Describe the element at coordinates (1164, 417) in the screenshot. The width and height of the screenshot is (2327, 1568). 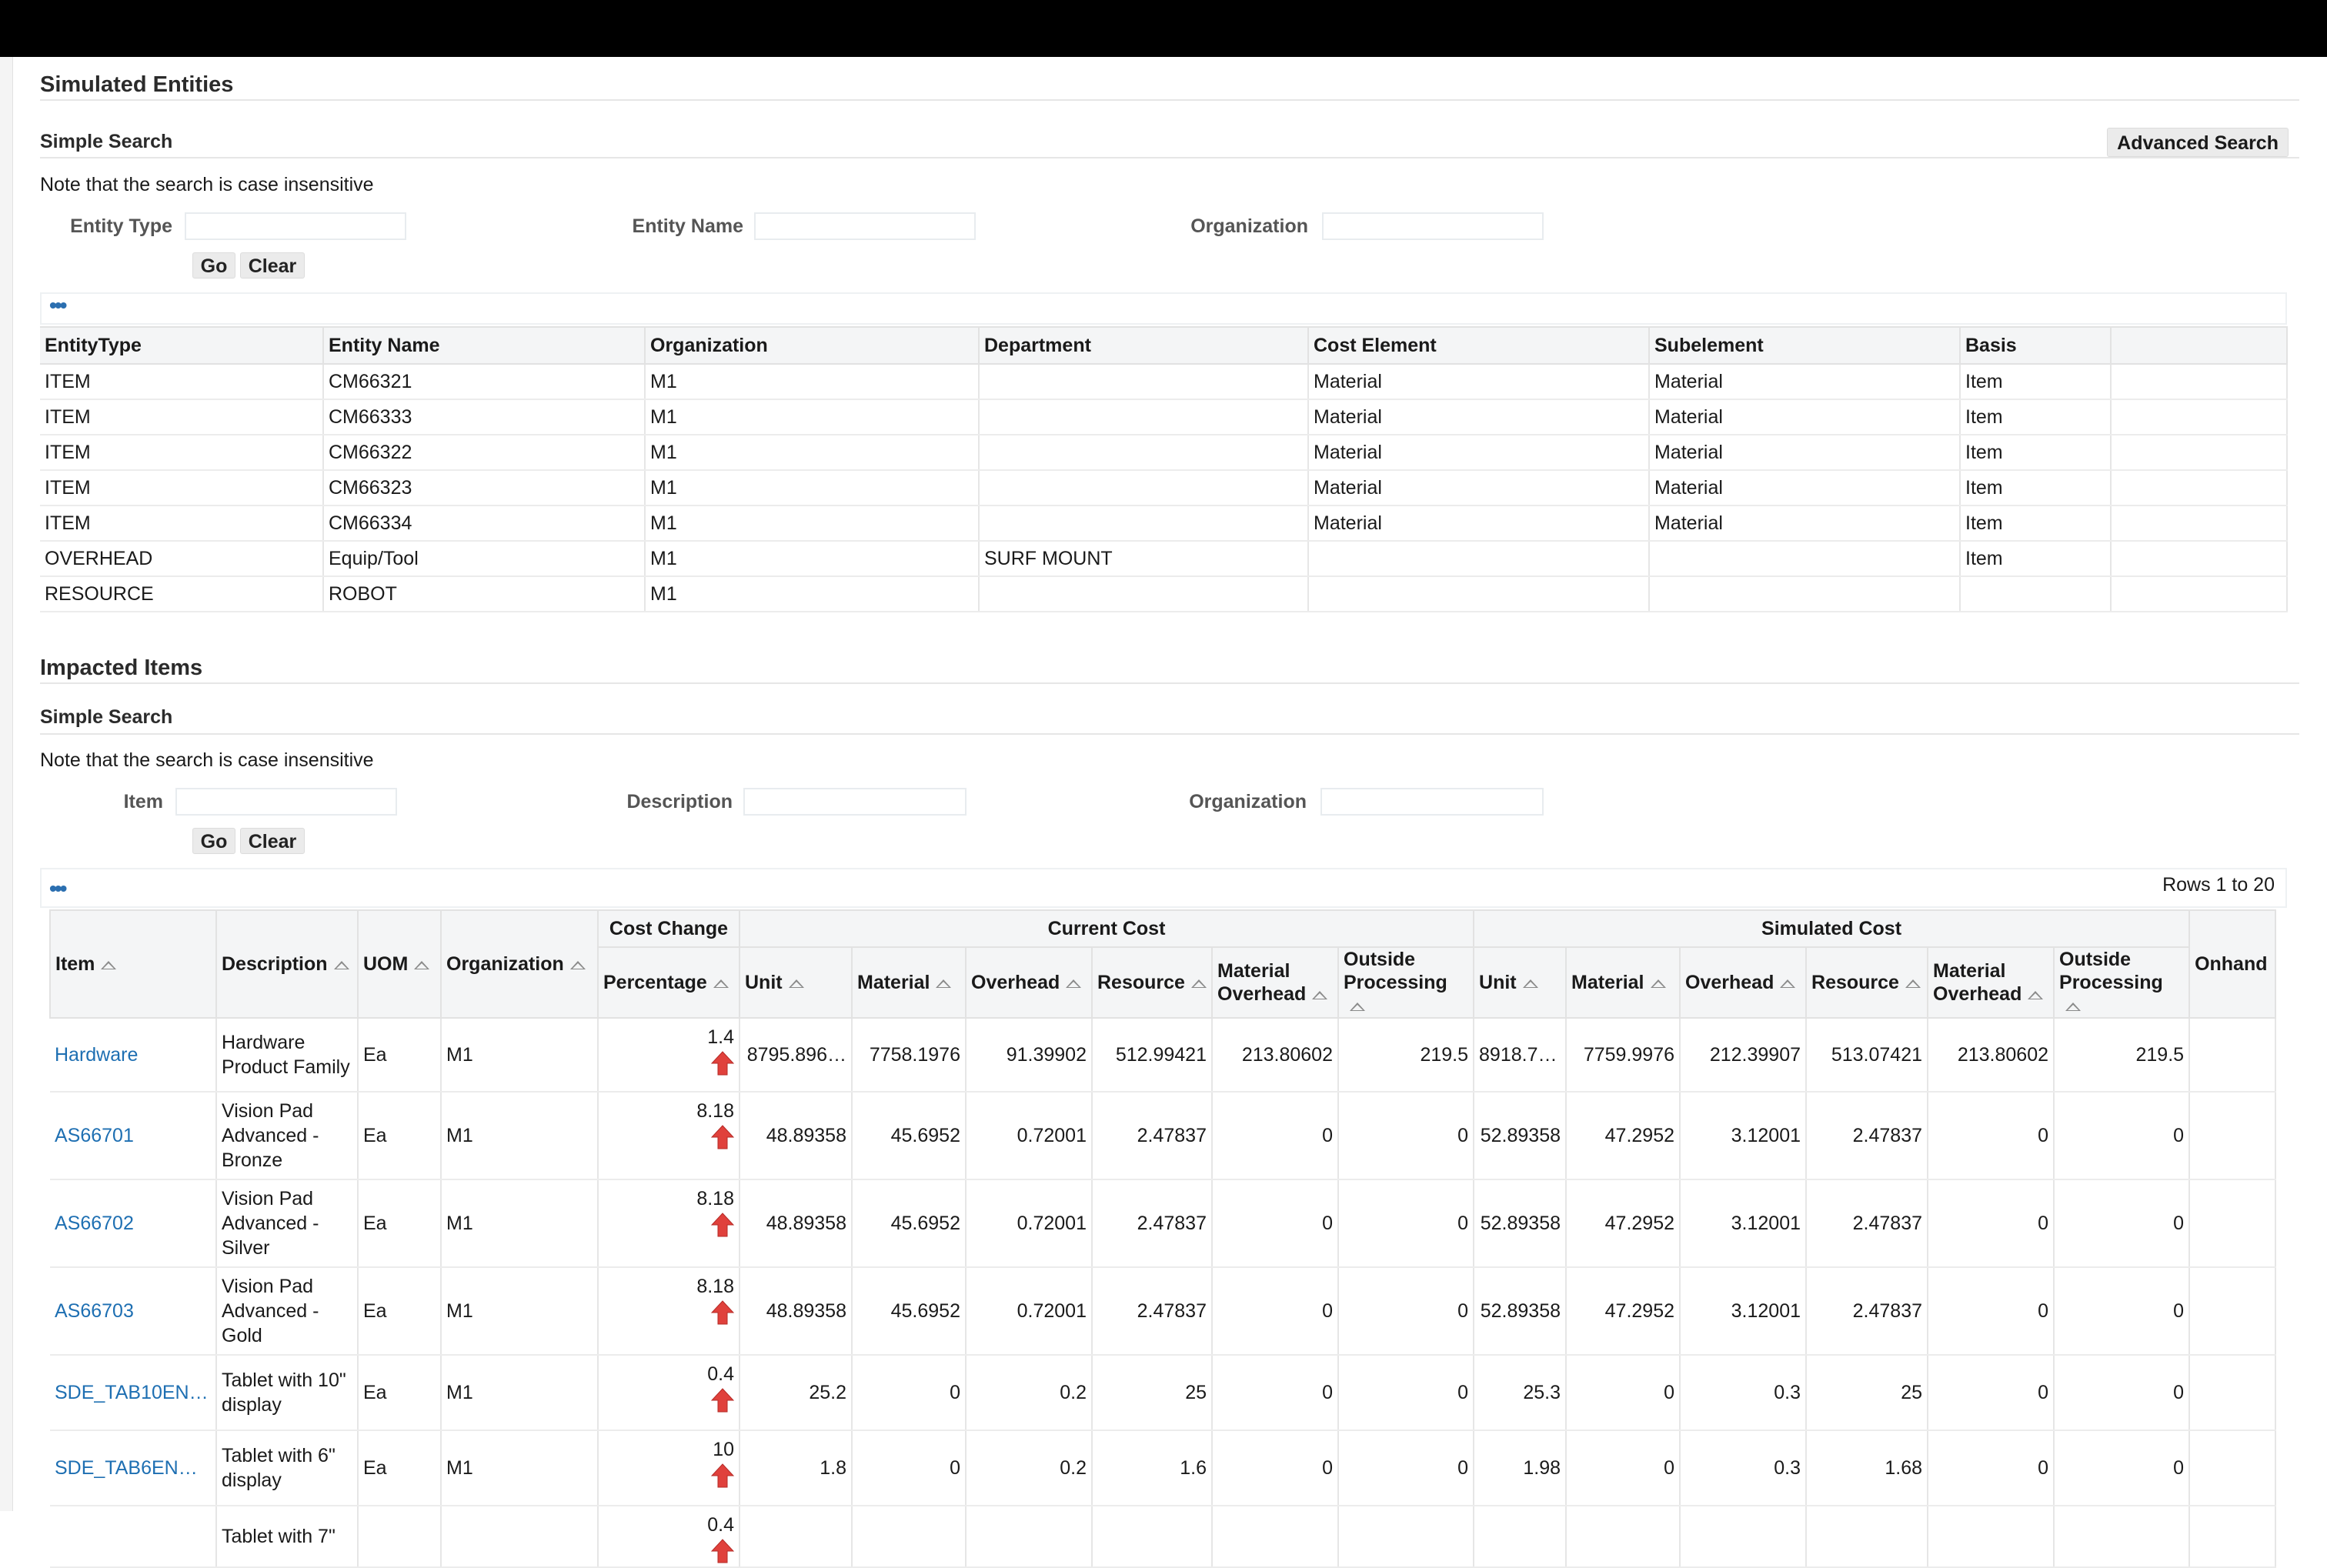
I see `table-row: ITEM CM66333 M1 Material Material Item` at that location.